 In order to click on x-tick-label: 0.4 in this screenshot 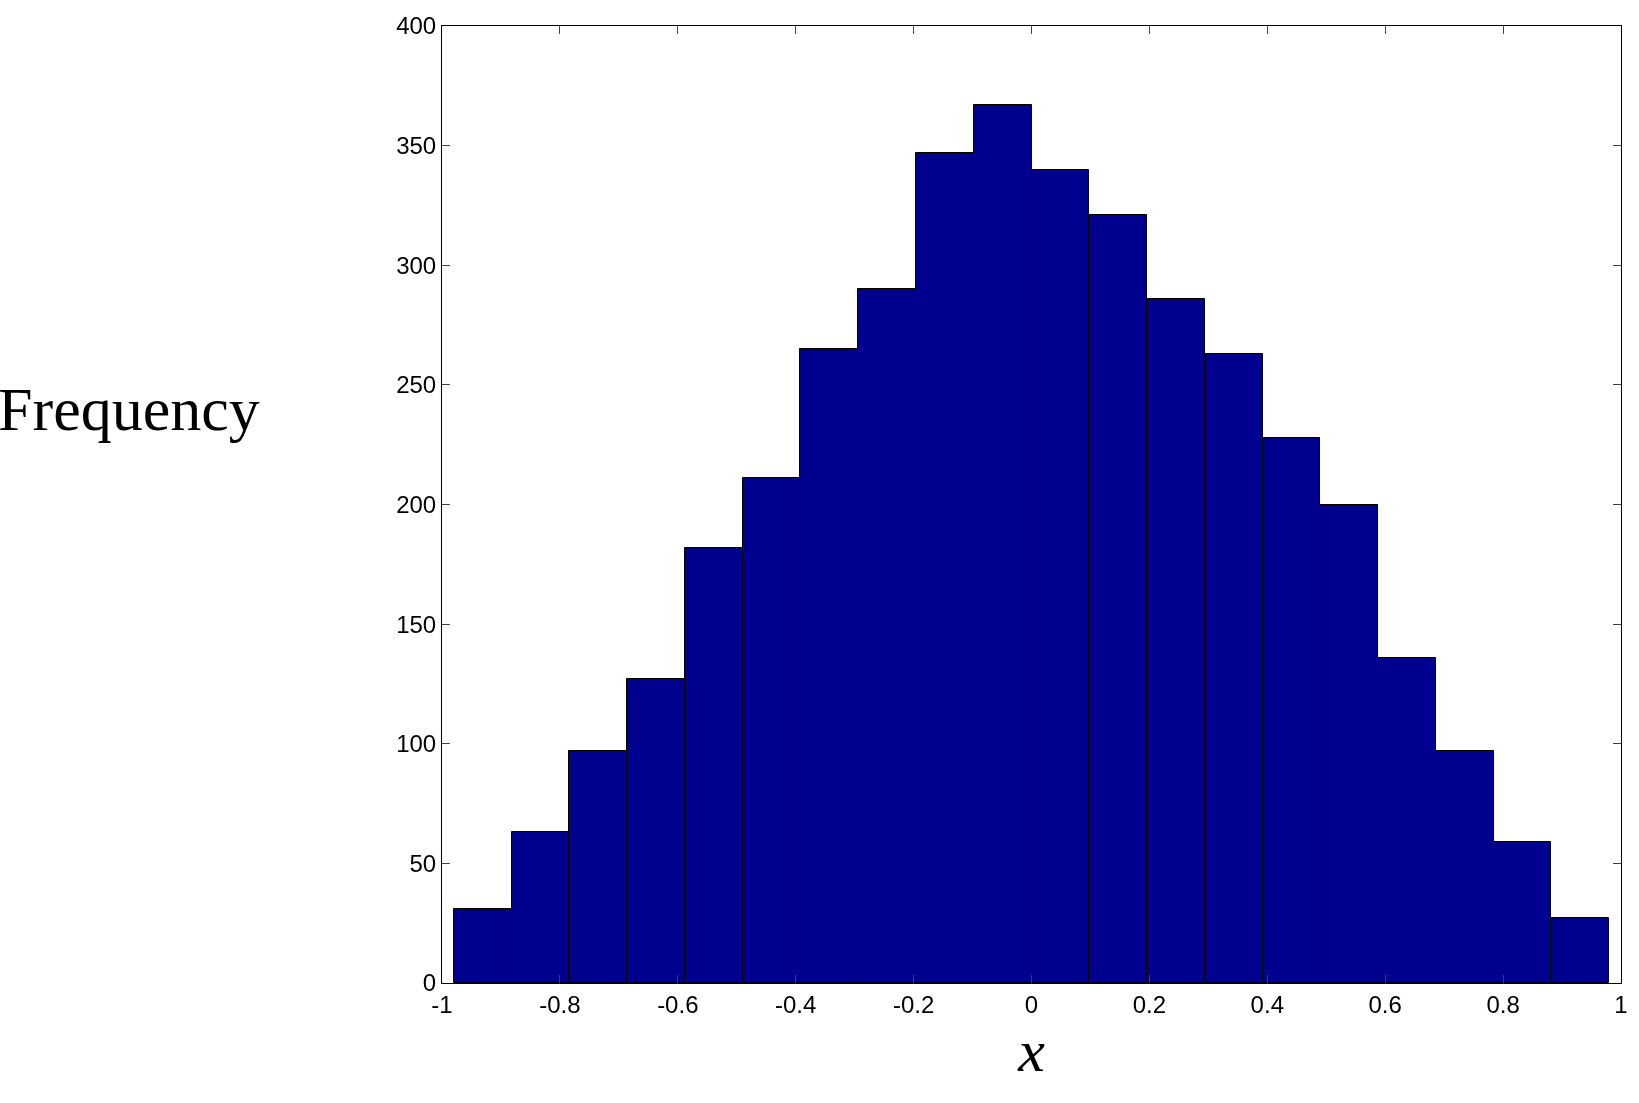, I will do `click(1267, 1004)`.